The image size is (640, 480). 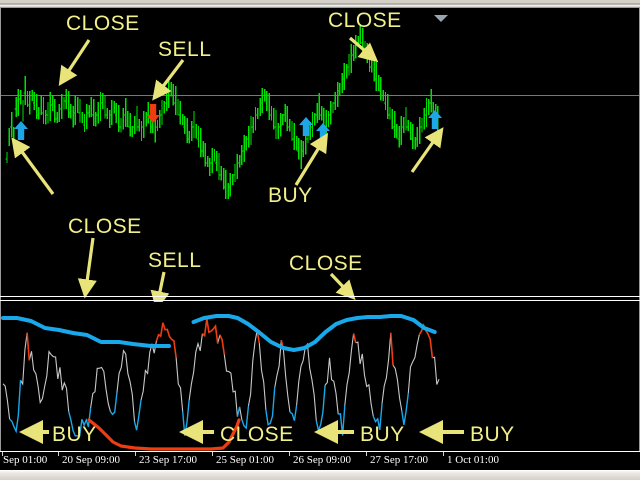 What do you see at coordinates (320, 296) in the screenshot?
I see `pane-separator-top` at bounding box center [320, 296].